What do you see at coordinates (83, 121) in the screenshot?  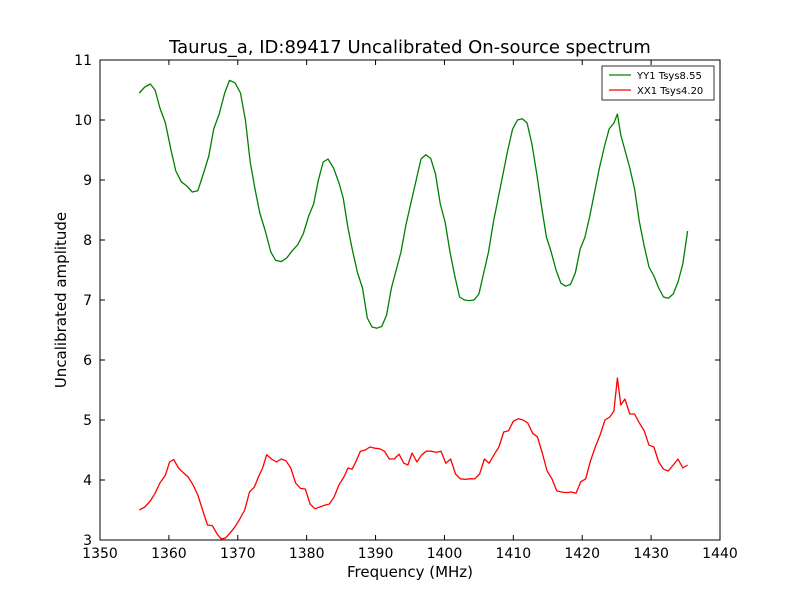 I see `y-tick-label: 10` at bounding box center [83, 121].